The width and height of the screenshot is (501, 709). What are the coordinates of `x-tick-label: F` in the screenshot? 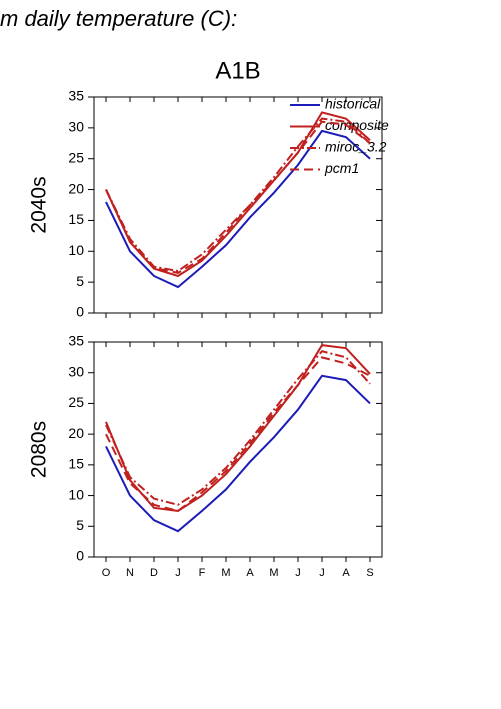 It's located at (202, 573).